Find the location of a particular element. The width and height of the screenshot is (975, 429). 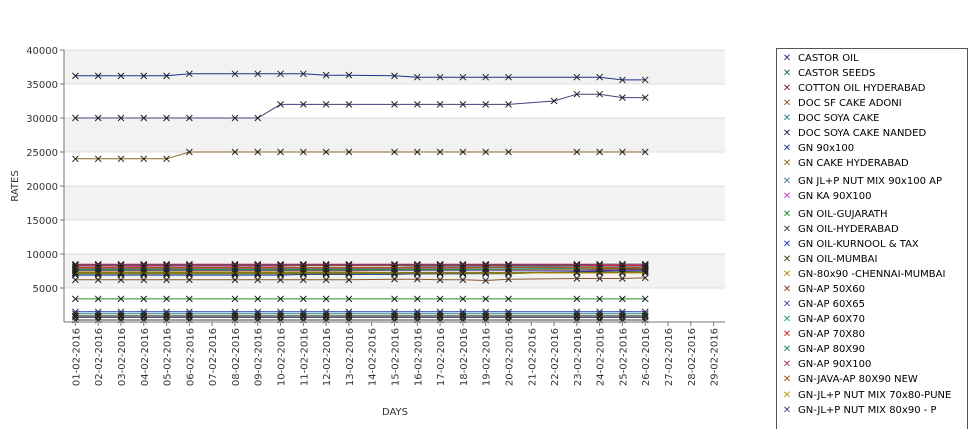

legend-item: ✕ COTTON OIL HYDERABAD is located at coordinates (873, 88).